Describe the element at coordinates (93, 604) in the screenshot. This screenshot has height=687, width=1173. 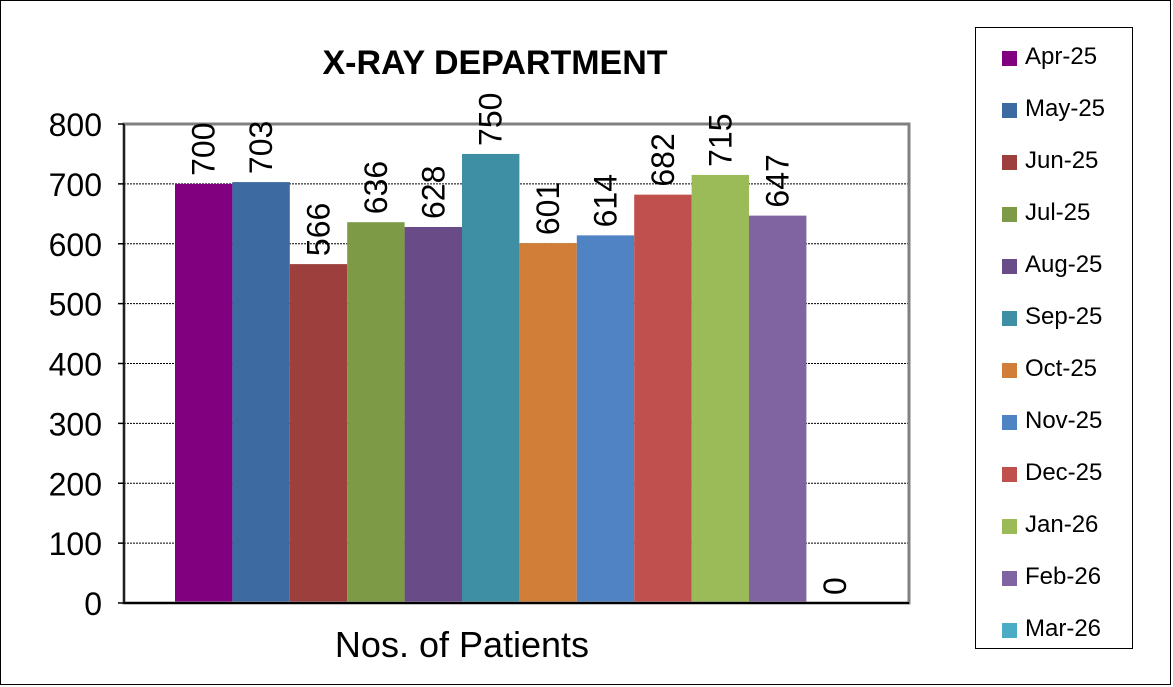
I see `y-tick-label: 0` at that location.